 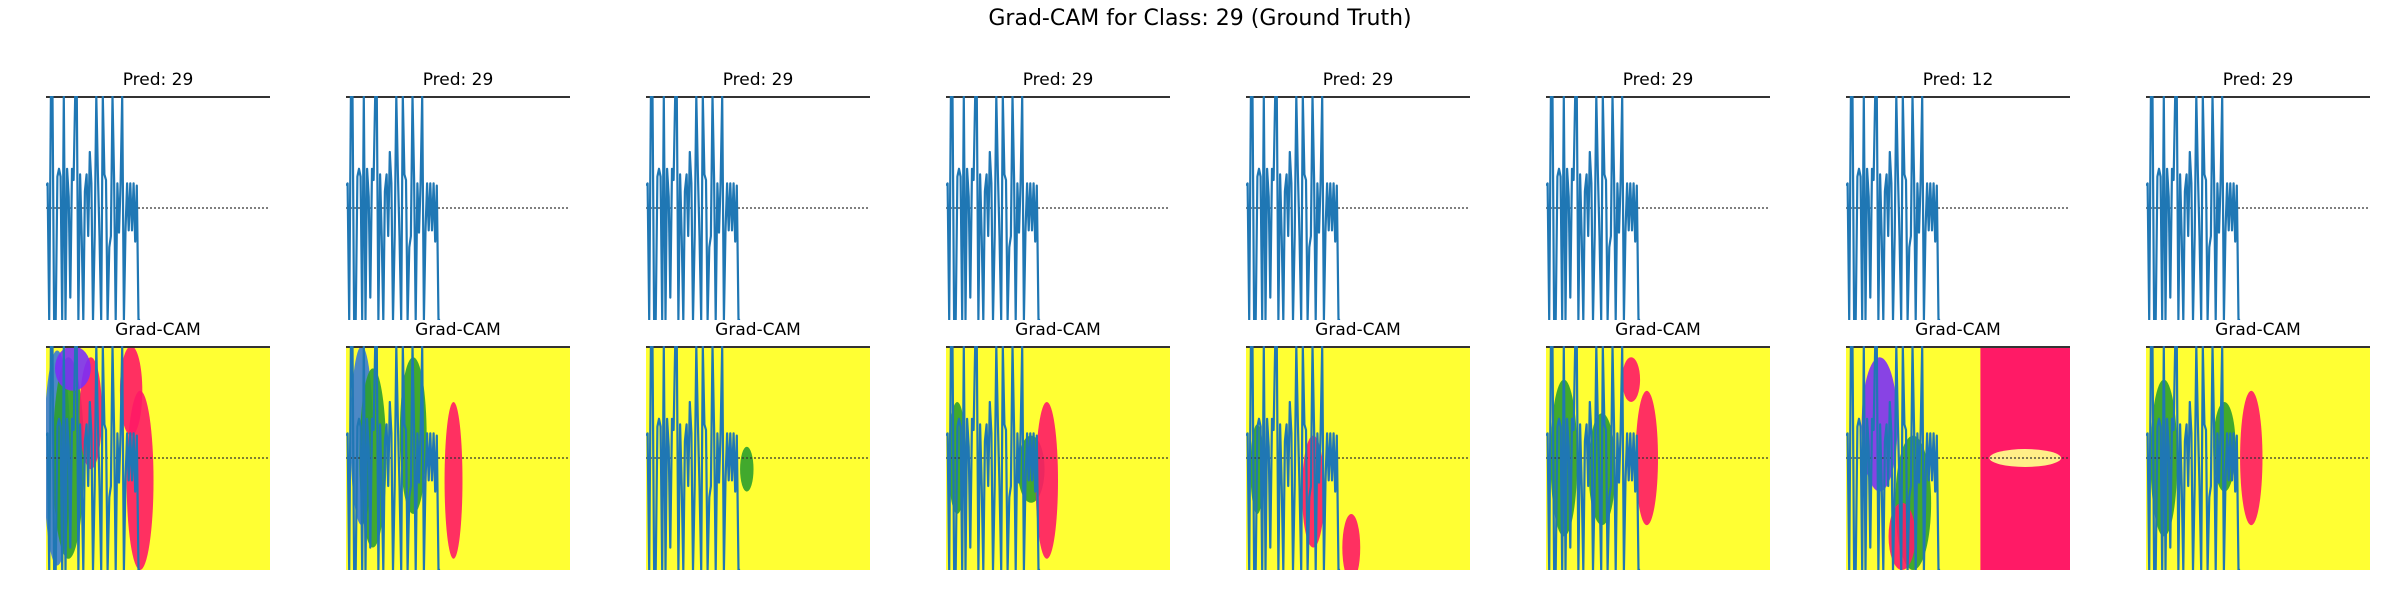 What do you see at coordinates (2025, 458) in the screenshot?
I see `heatmap-cool-band` at bounding box center [2025, 458].